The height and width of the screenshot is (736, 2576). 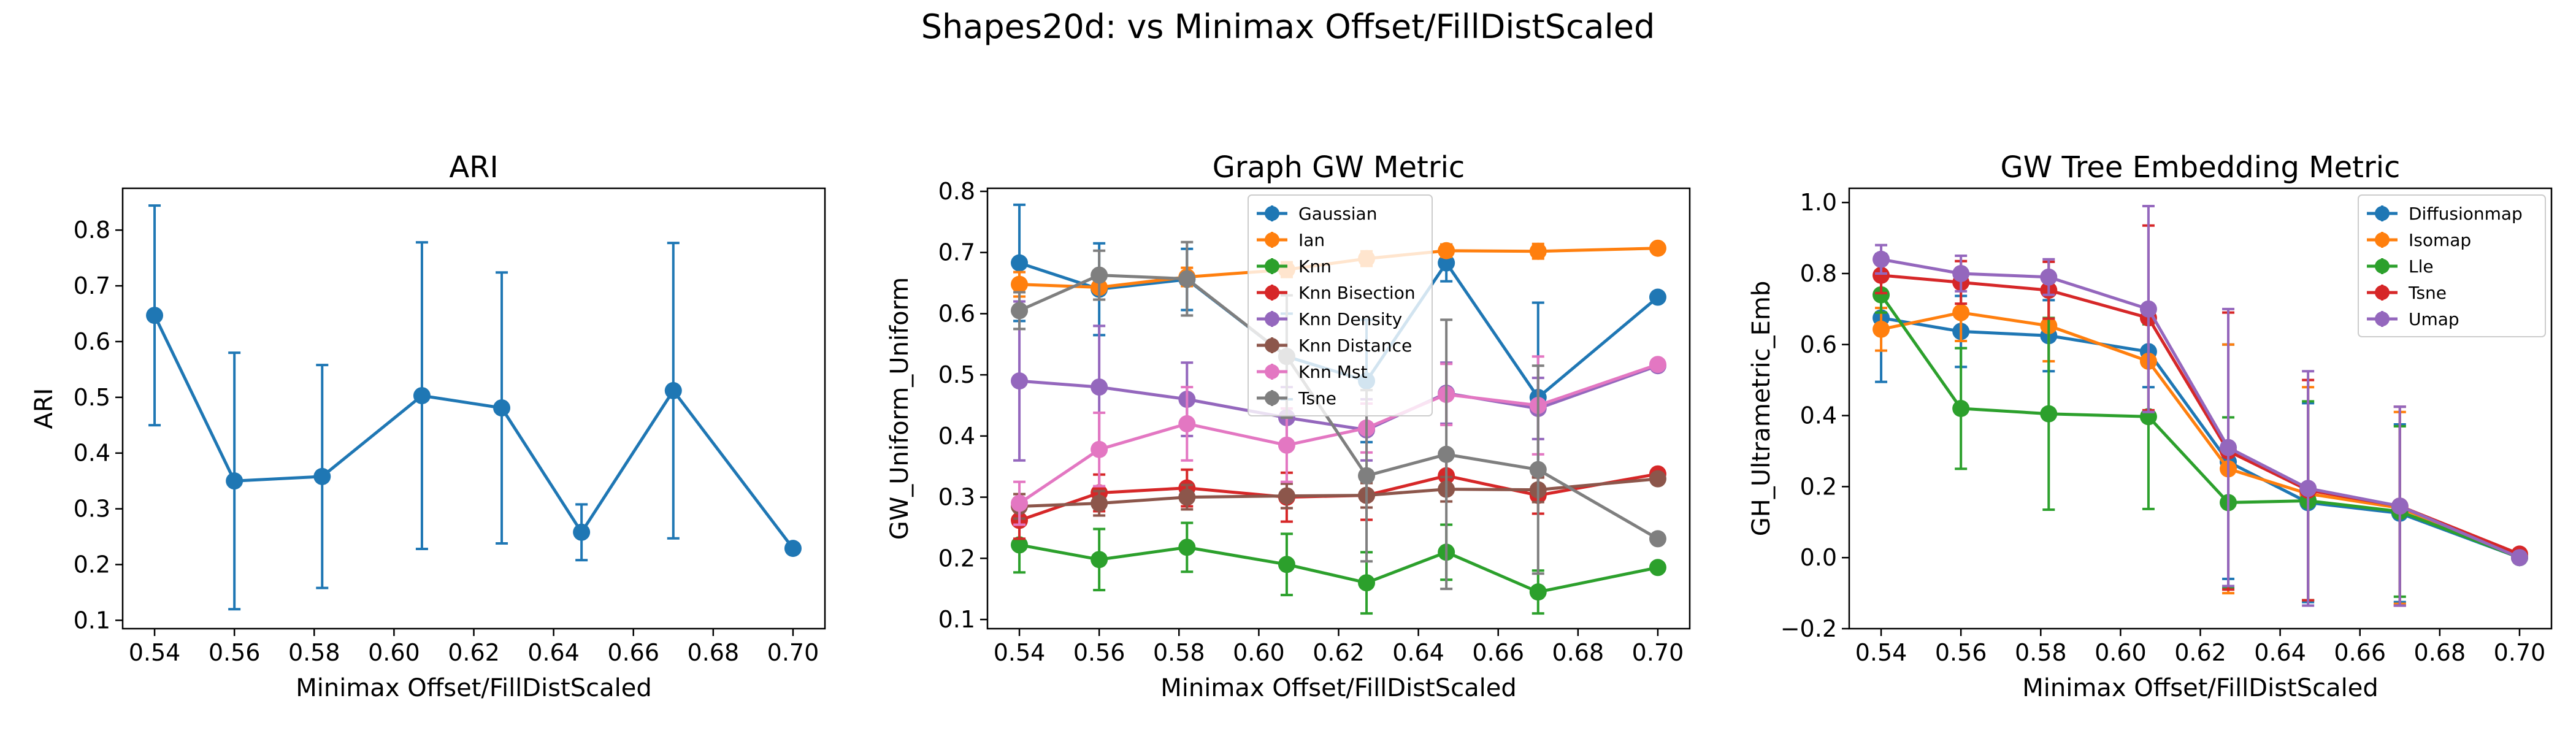 What do you see at coordinates (473, 167) in the screenshot?
I see `chart-title: ARI` at bounding box center [473, 167].